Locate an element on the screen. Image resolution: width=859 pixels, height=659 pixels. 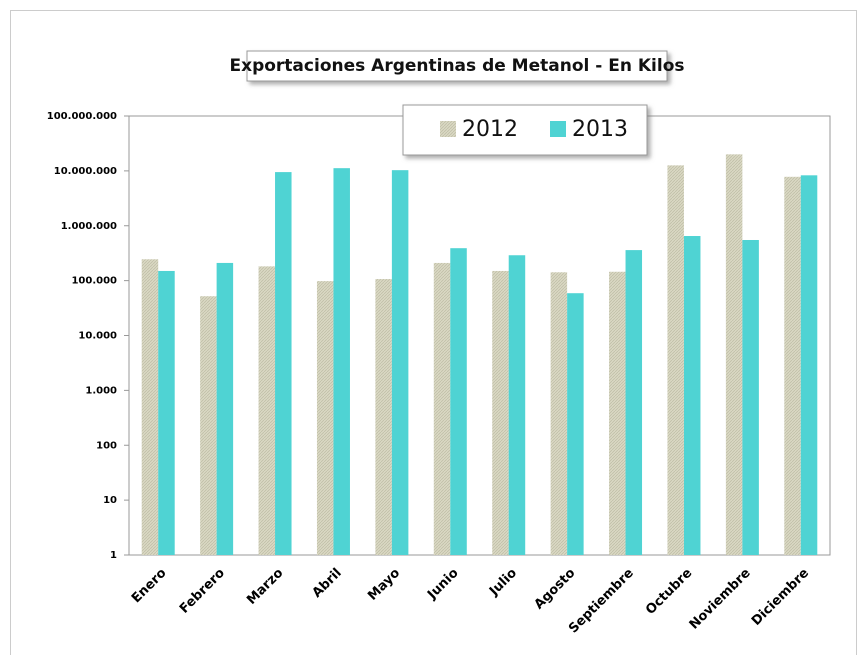
y-tick-label: 1.000.000 is located at coordinates (89, 226).